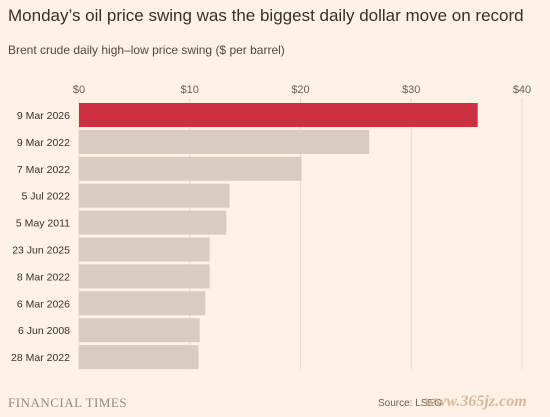 The image size is (550, 417). I want to click on bar-highlight, so click(278, 115).